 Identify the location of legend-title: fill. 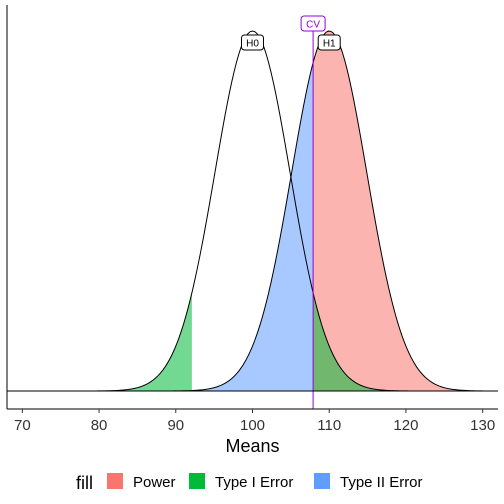
(84, 483).